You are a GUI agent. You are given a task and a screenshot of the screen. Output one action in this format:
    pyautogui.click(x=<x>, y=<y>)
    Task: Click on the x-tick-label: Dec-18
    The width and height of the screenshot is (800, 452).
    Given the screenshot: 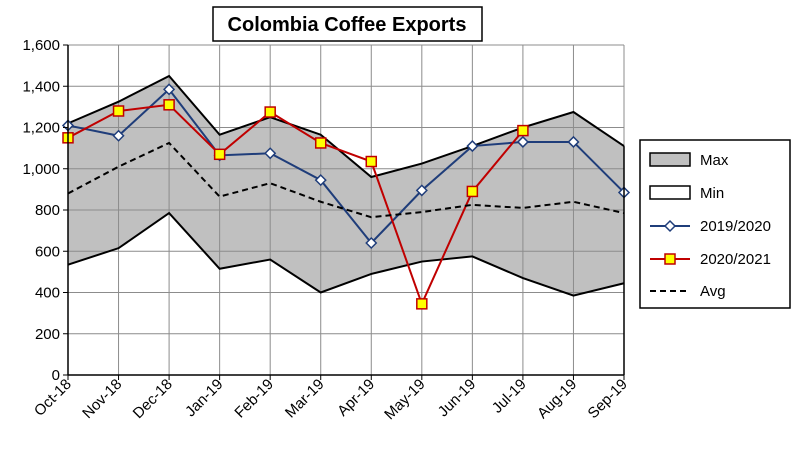 What is the action you would take?
    pyautogui.click(x=153, y=399)
    